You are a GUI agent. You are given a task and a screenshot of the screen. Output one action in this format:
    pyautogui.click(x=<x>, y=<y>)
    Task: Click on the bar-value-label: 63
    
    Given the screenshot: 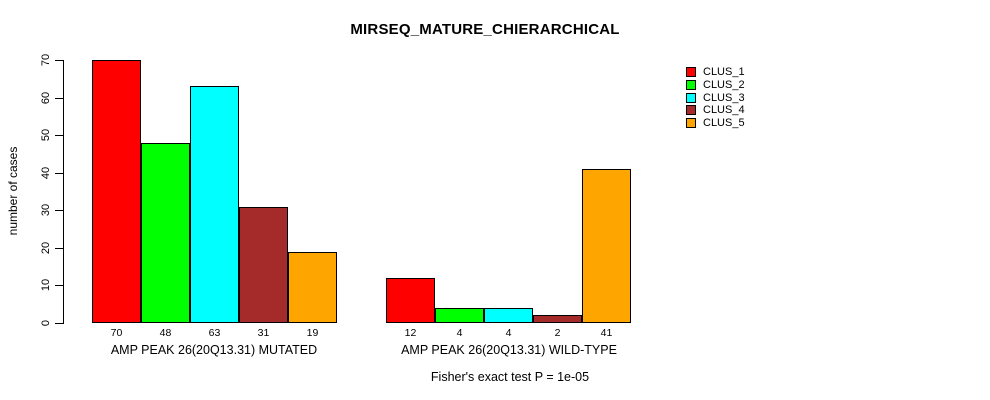 What is the action you would take?
    pyautogui.click(x=214, y=333)
    